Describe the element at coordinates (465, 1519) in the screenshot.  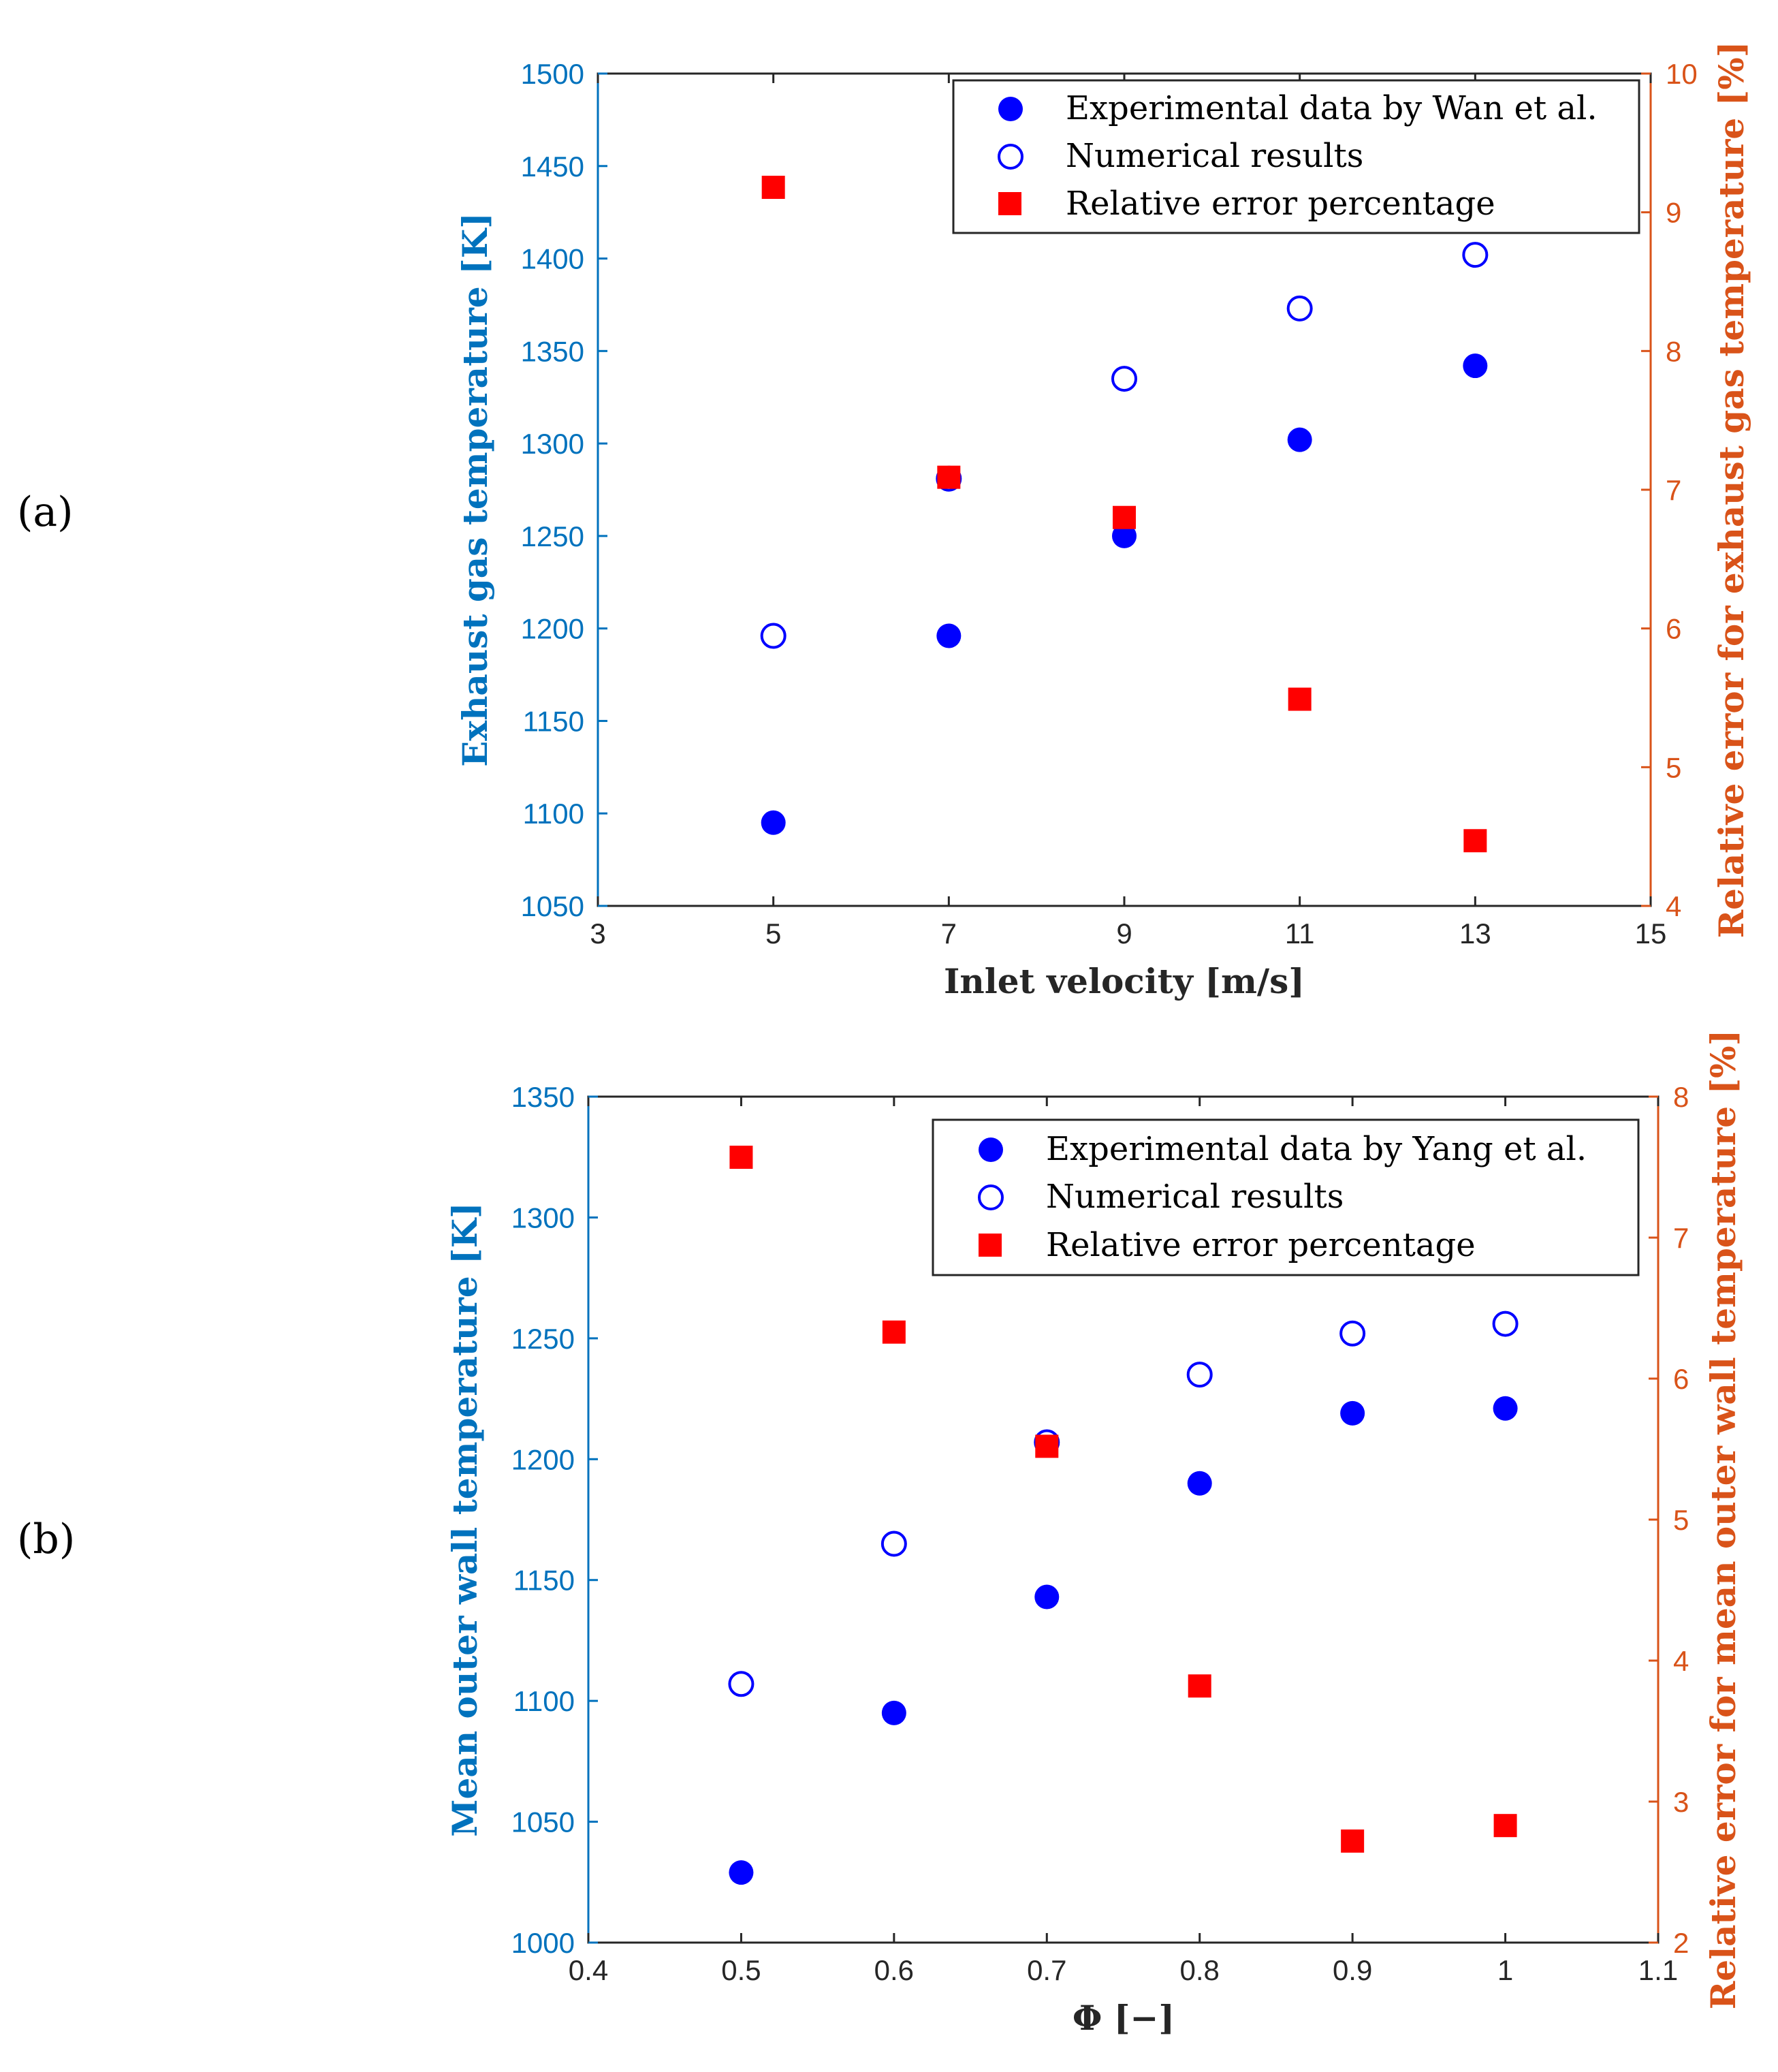
I see `y-axis-label-b: Mean outer wall temperature [K]` at that location.